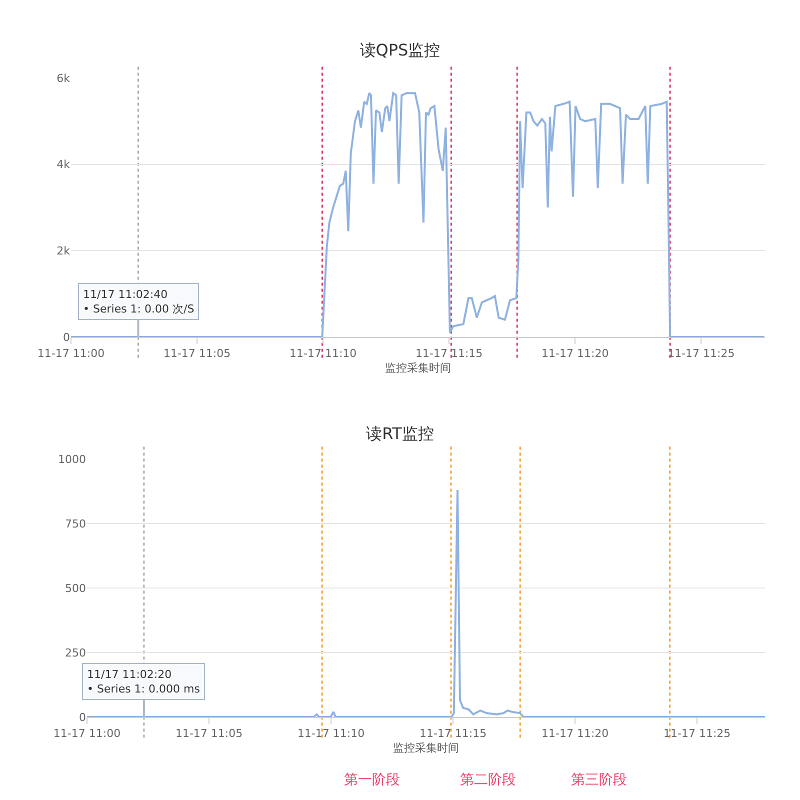  I want to click on annotation: 11/17 11:02:40 • Series 1: 0.00 次/S, so click(138, 302).